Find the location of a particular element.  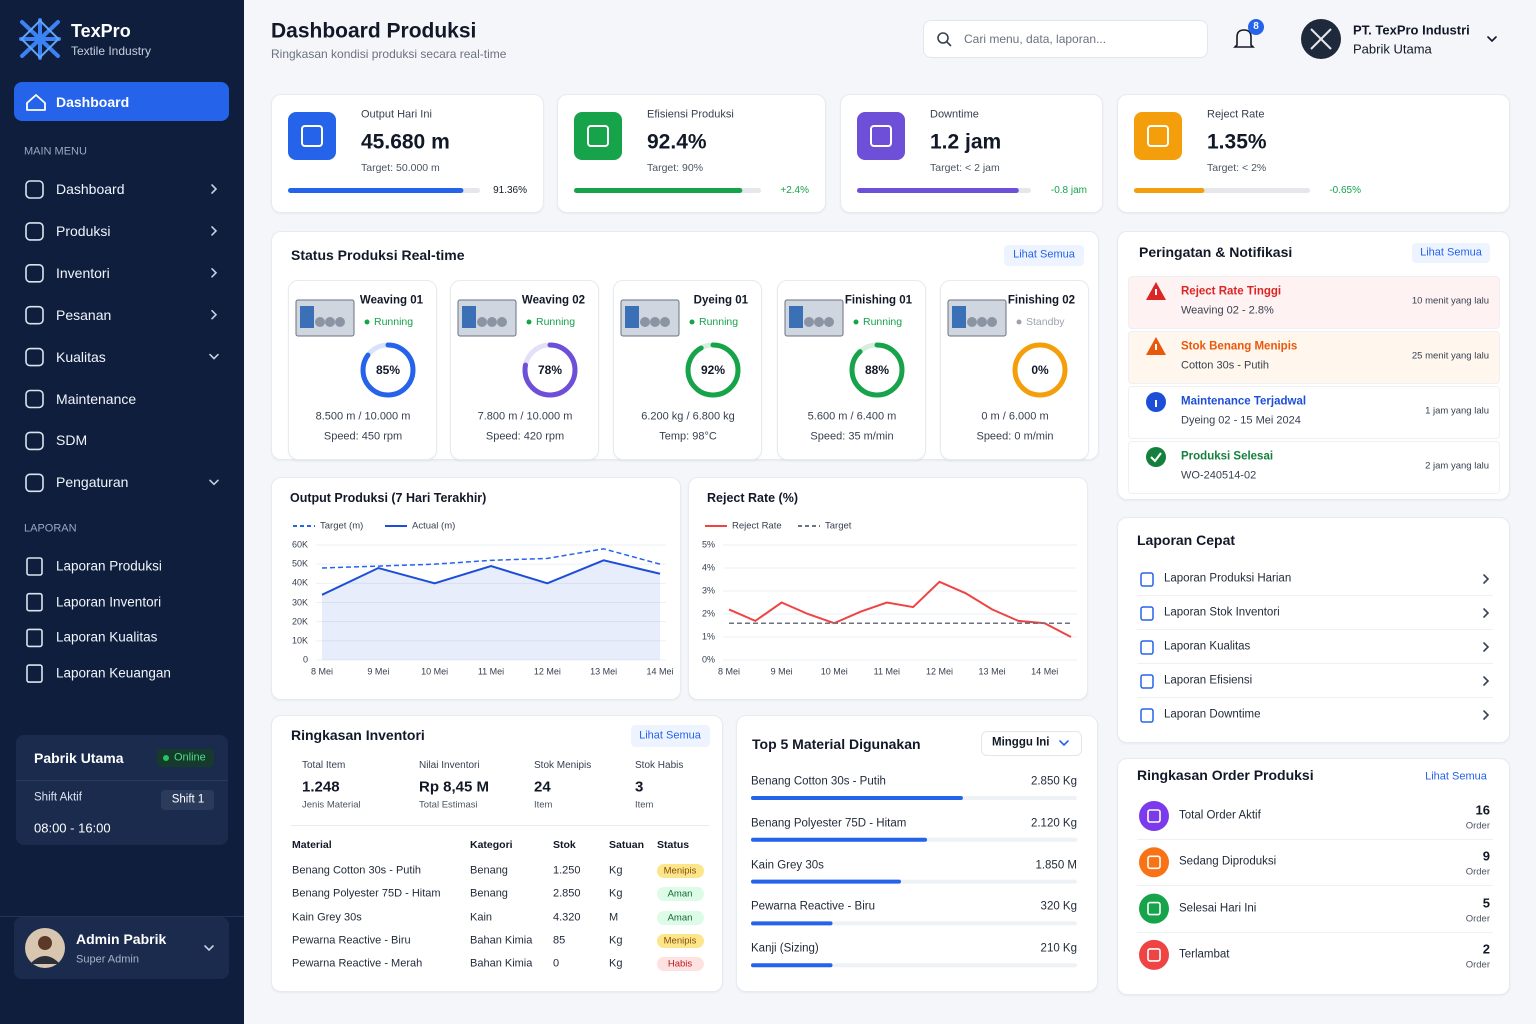

y-tick-label: 10K is located at coordinates (299, 640).